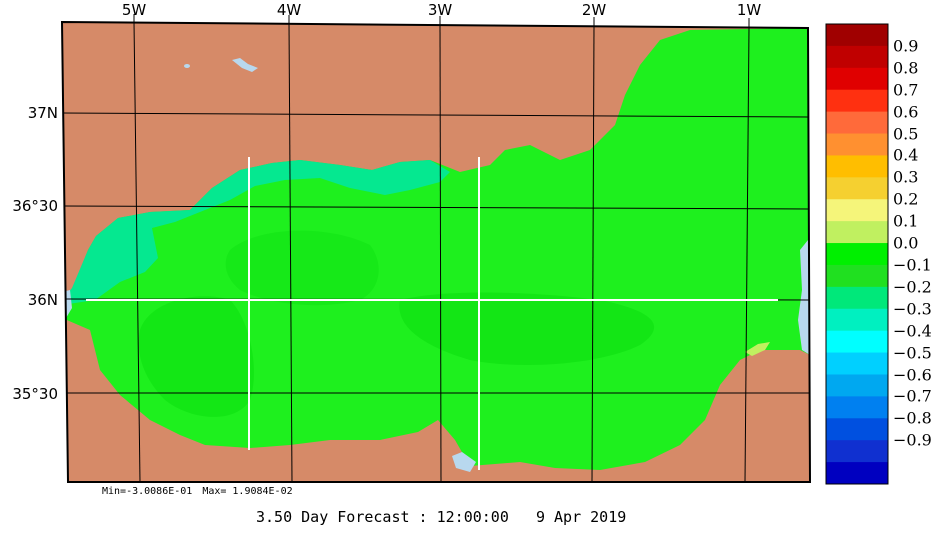  Describe the element at coordinates (747, 254) in the screenshot. I see `grid-lon-1w` at that location.